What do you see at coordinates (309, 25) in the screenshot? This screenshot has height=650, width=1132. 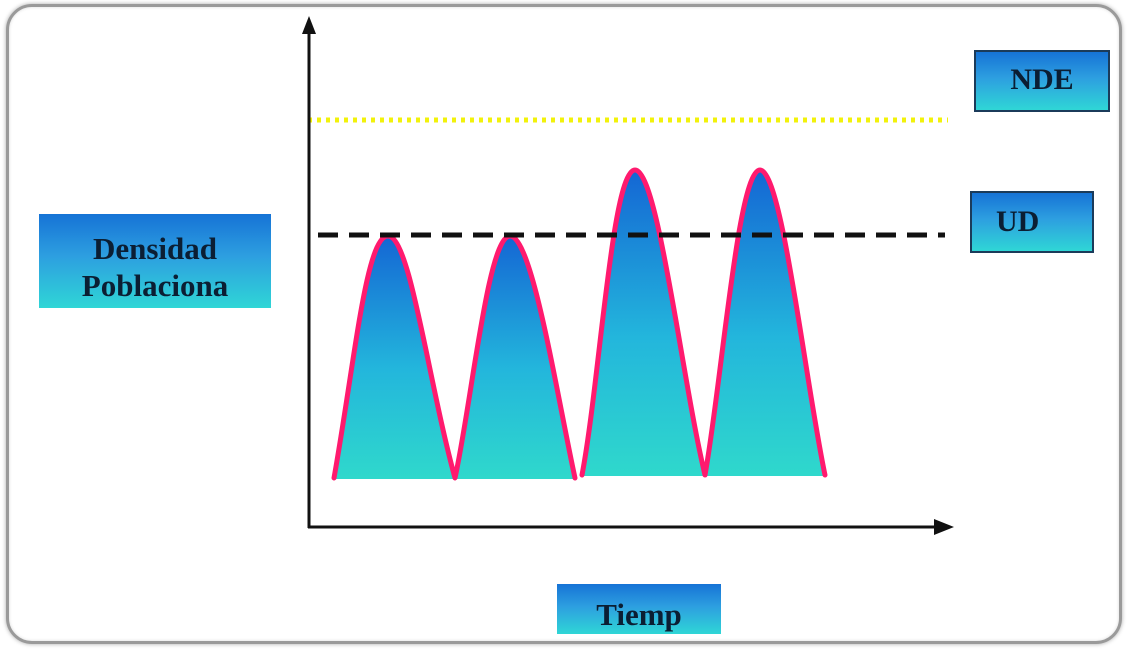 I see `y-axis-arrow-icon` at bounding box center [309, 25].